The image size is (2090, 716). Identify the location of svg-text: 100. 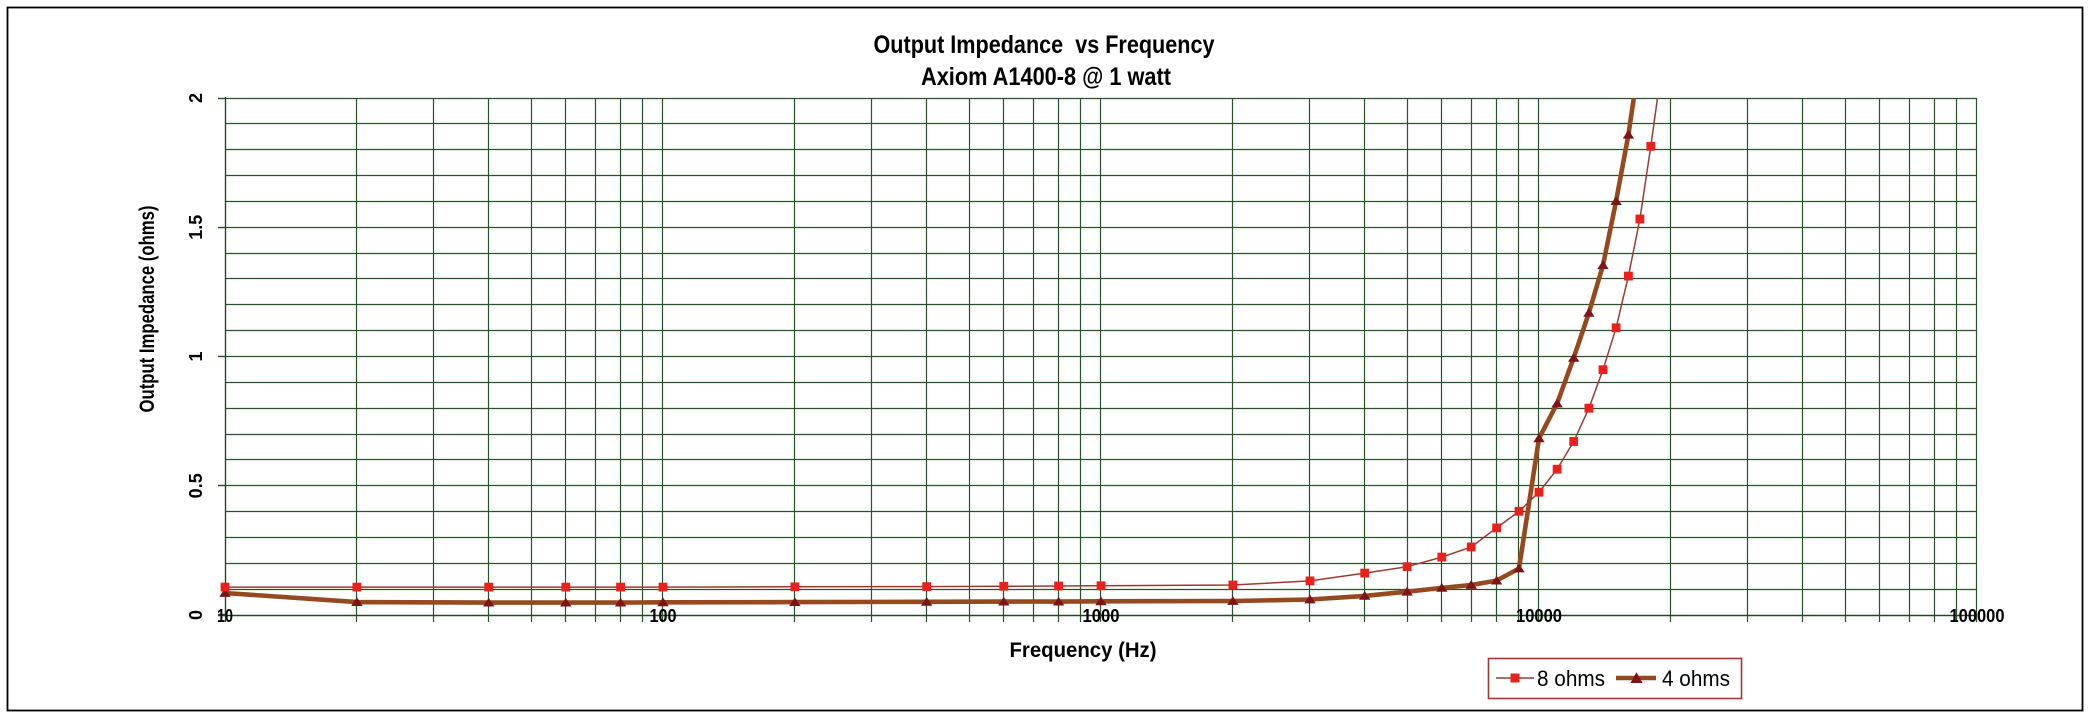
(663, 616).